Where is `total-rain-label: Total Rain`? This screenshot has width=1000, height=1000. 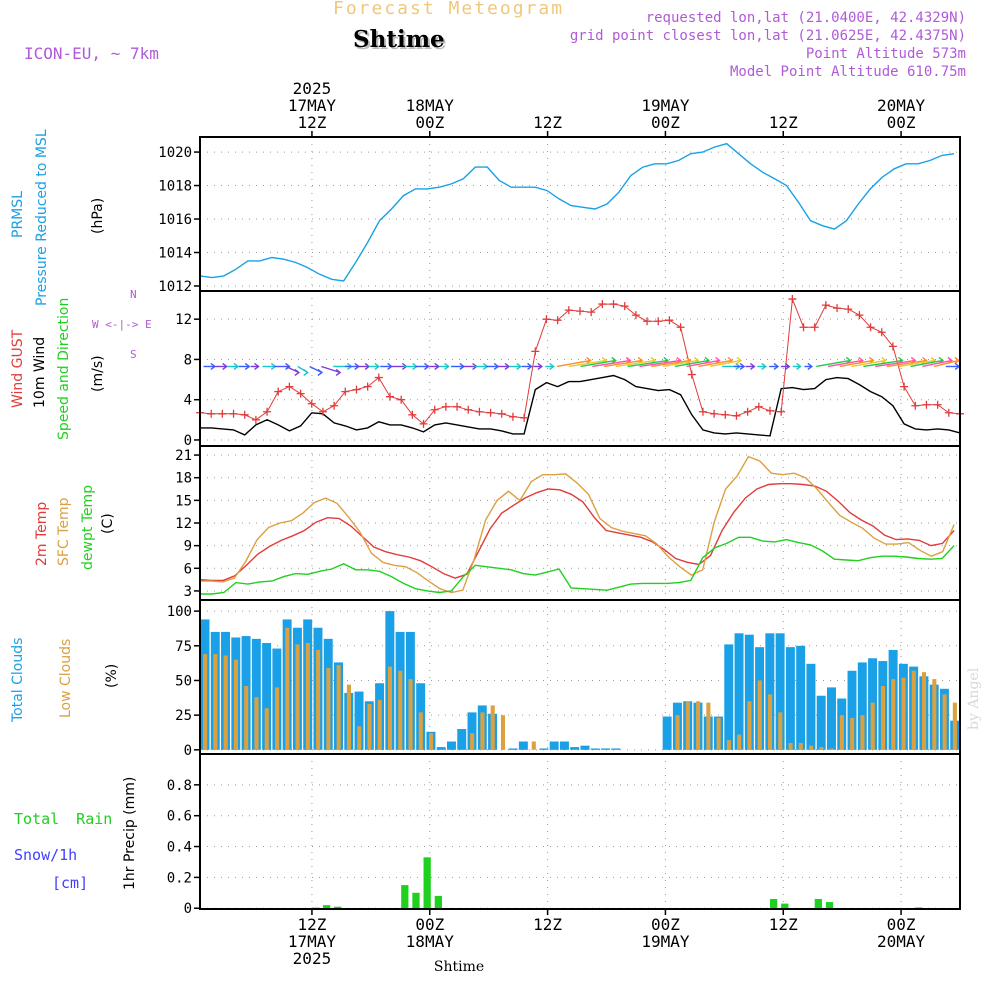 total-rain-label: Total Rain is located at coordinates (63, 819).